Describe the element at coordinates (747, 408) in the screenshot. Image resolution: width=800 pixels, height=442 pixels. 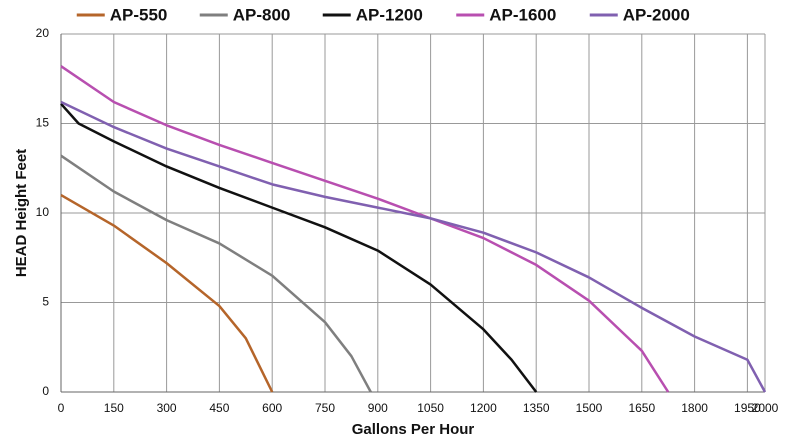
I see `x-tick-label: 1950` at that location.